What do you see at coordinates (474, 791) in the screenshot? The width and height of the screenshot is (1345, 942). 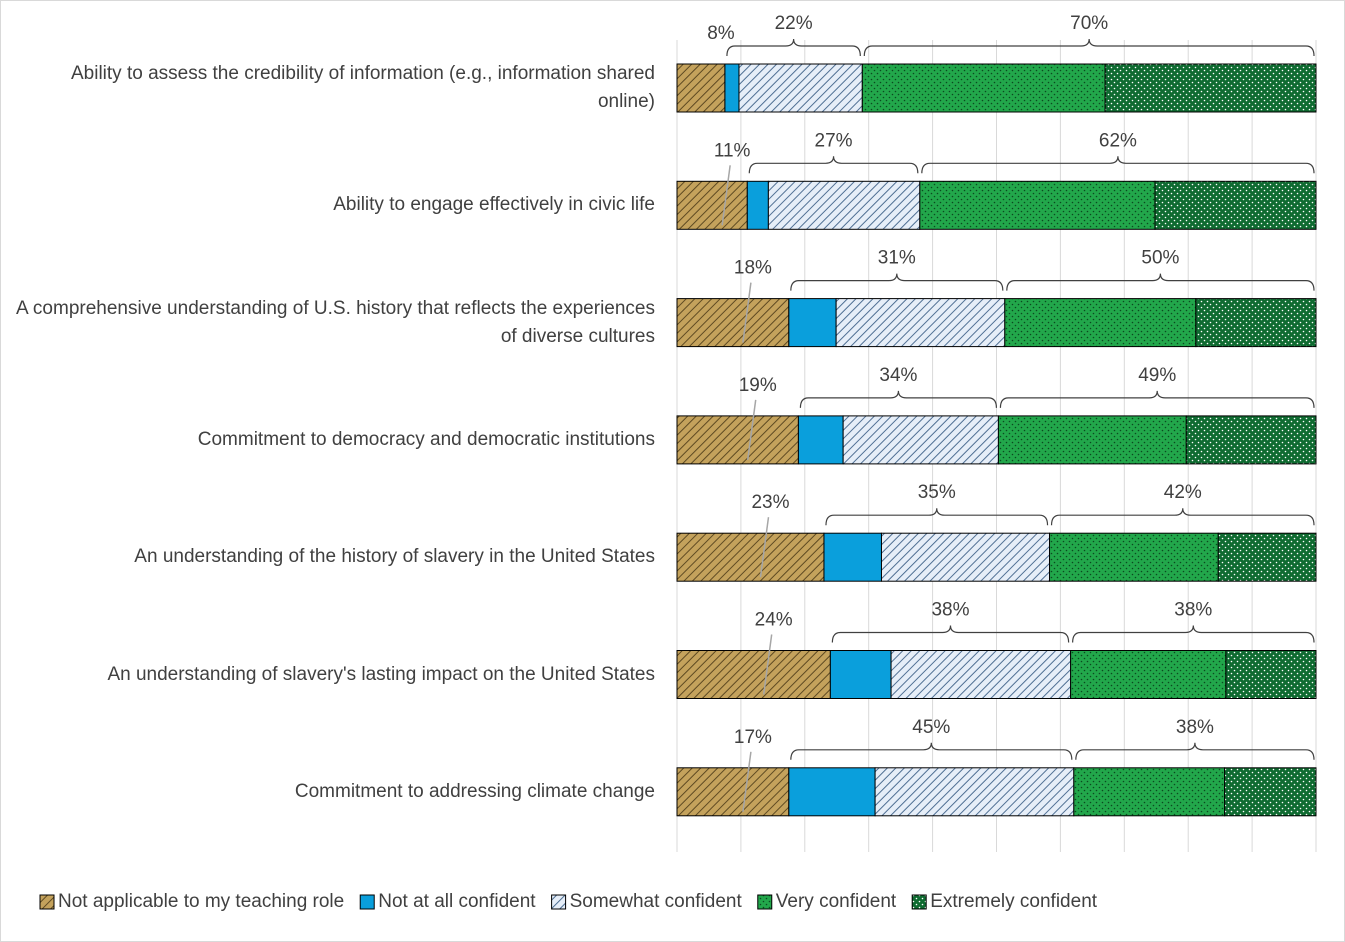 I see `category-label: Commitment to addressing climate change` at bounding box center [474, 791].